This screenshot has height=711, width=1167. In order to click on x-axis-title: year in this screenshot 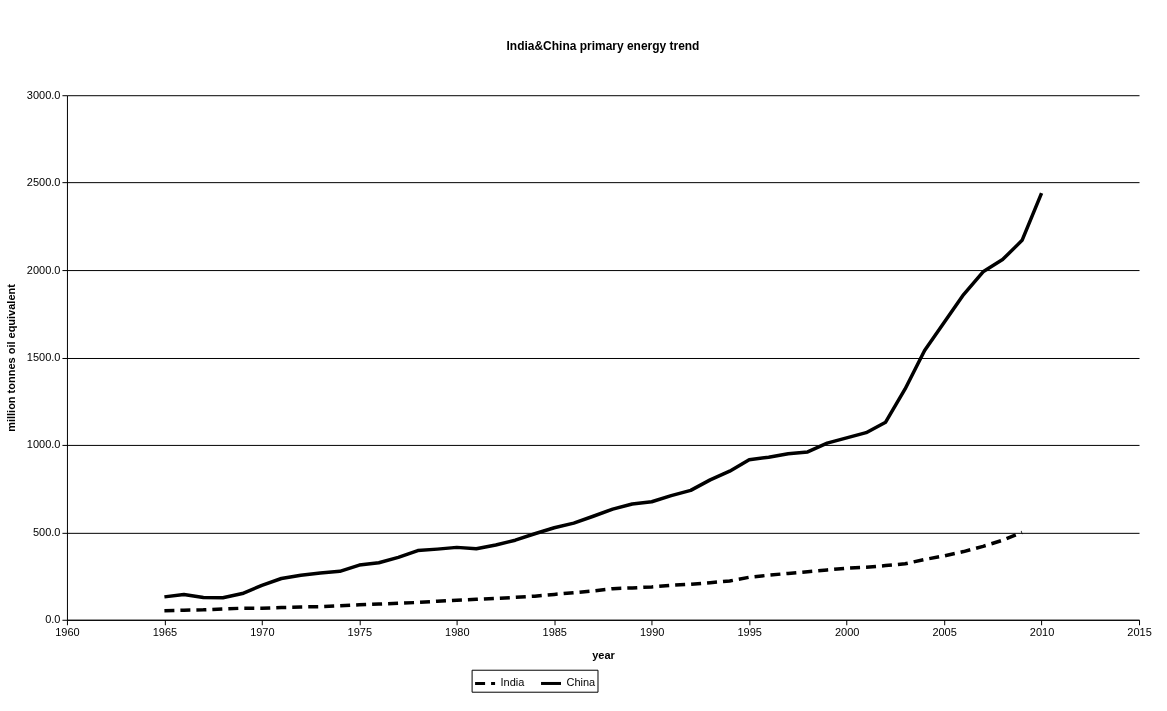, I will do `click(604, 655)`.